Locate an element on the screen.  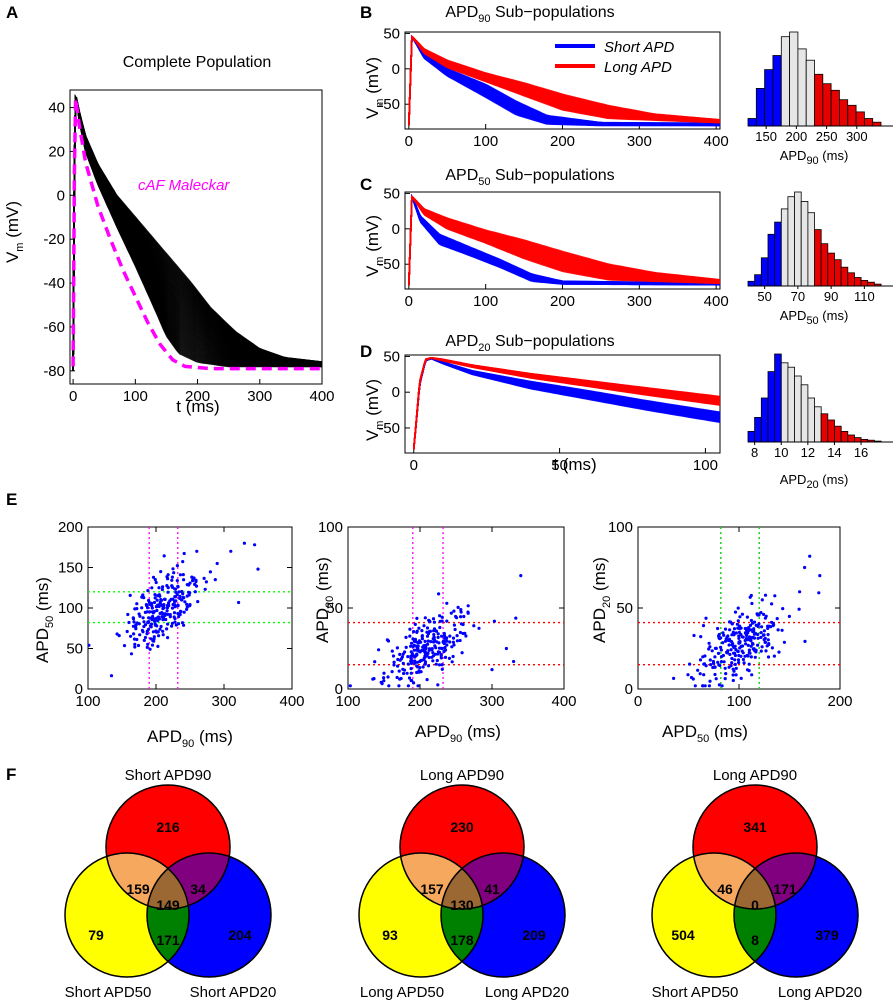
panel-d-title: APD20 Sub−populations is located at coordinates (529, 343).